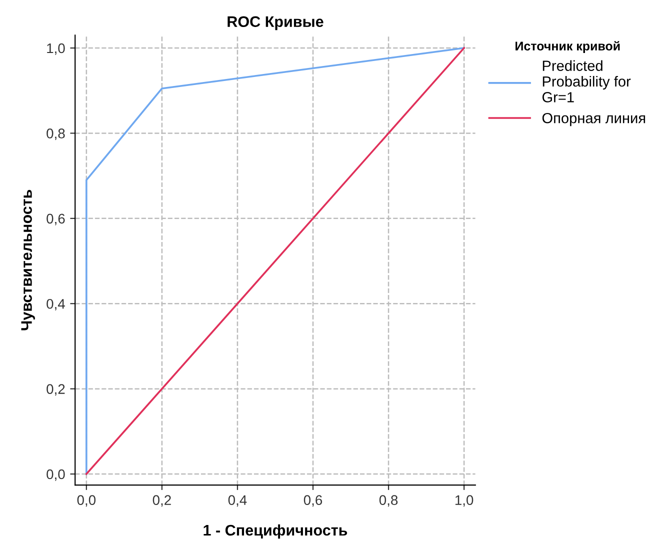 The height and width of the screenshot is (542, 653). Describe the element at coordinates (56, 49) in the screenshot. I see `y-tick-label: 1,0` at that location.